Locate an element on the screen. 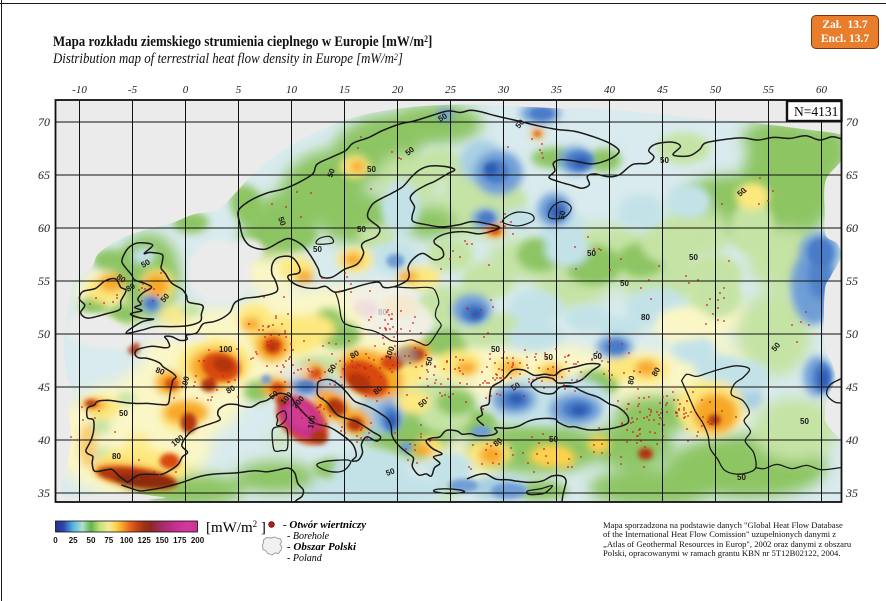 The height and width of the screenshot is (601, 886). svg-text: N=4131 is located at coordinates (816, 111).